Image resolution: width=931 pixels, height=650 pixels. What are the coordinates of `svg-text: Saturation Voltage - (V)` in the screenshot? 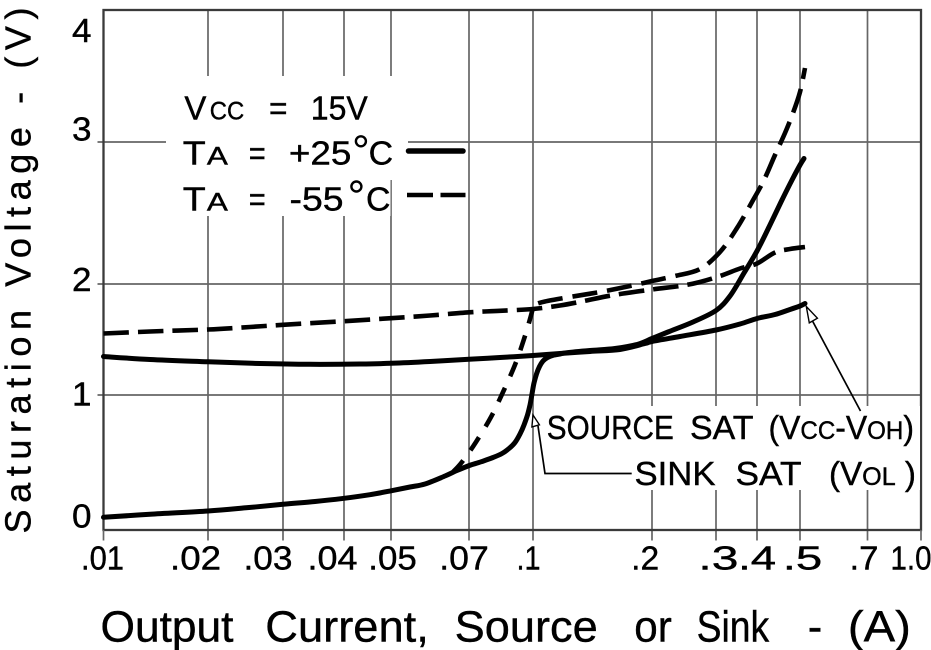 It's located at (19, 267).